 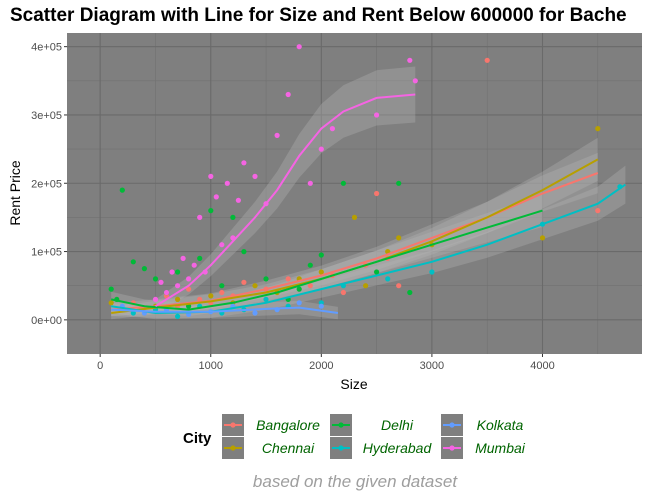 I want to click on legend-item: Mumbai, so click(x=483, y=448).